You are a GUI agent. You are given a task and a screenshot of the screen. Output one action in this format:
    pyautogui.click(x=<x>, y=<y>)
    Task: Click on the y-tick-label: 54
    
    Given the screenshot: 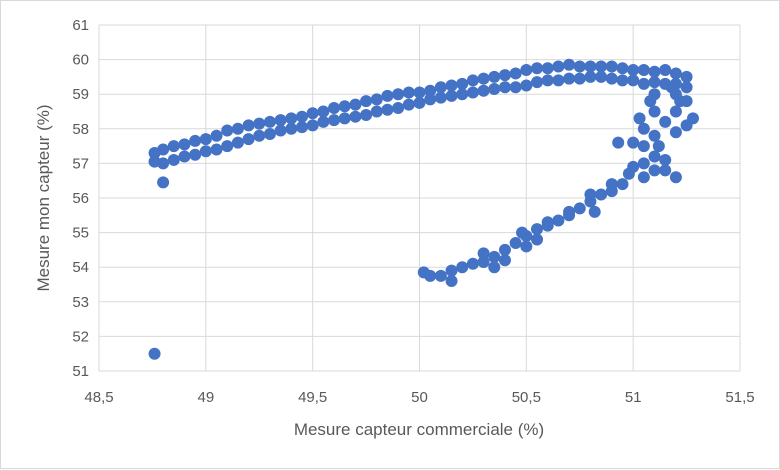 What is the action you would take?
    pyautogui.click(x=80, y=267)
    